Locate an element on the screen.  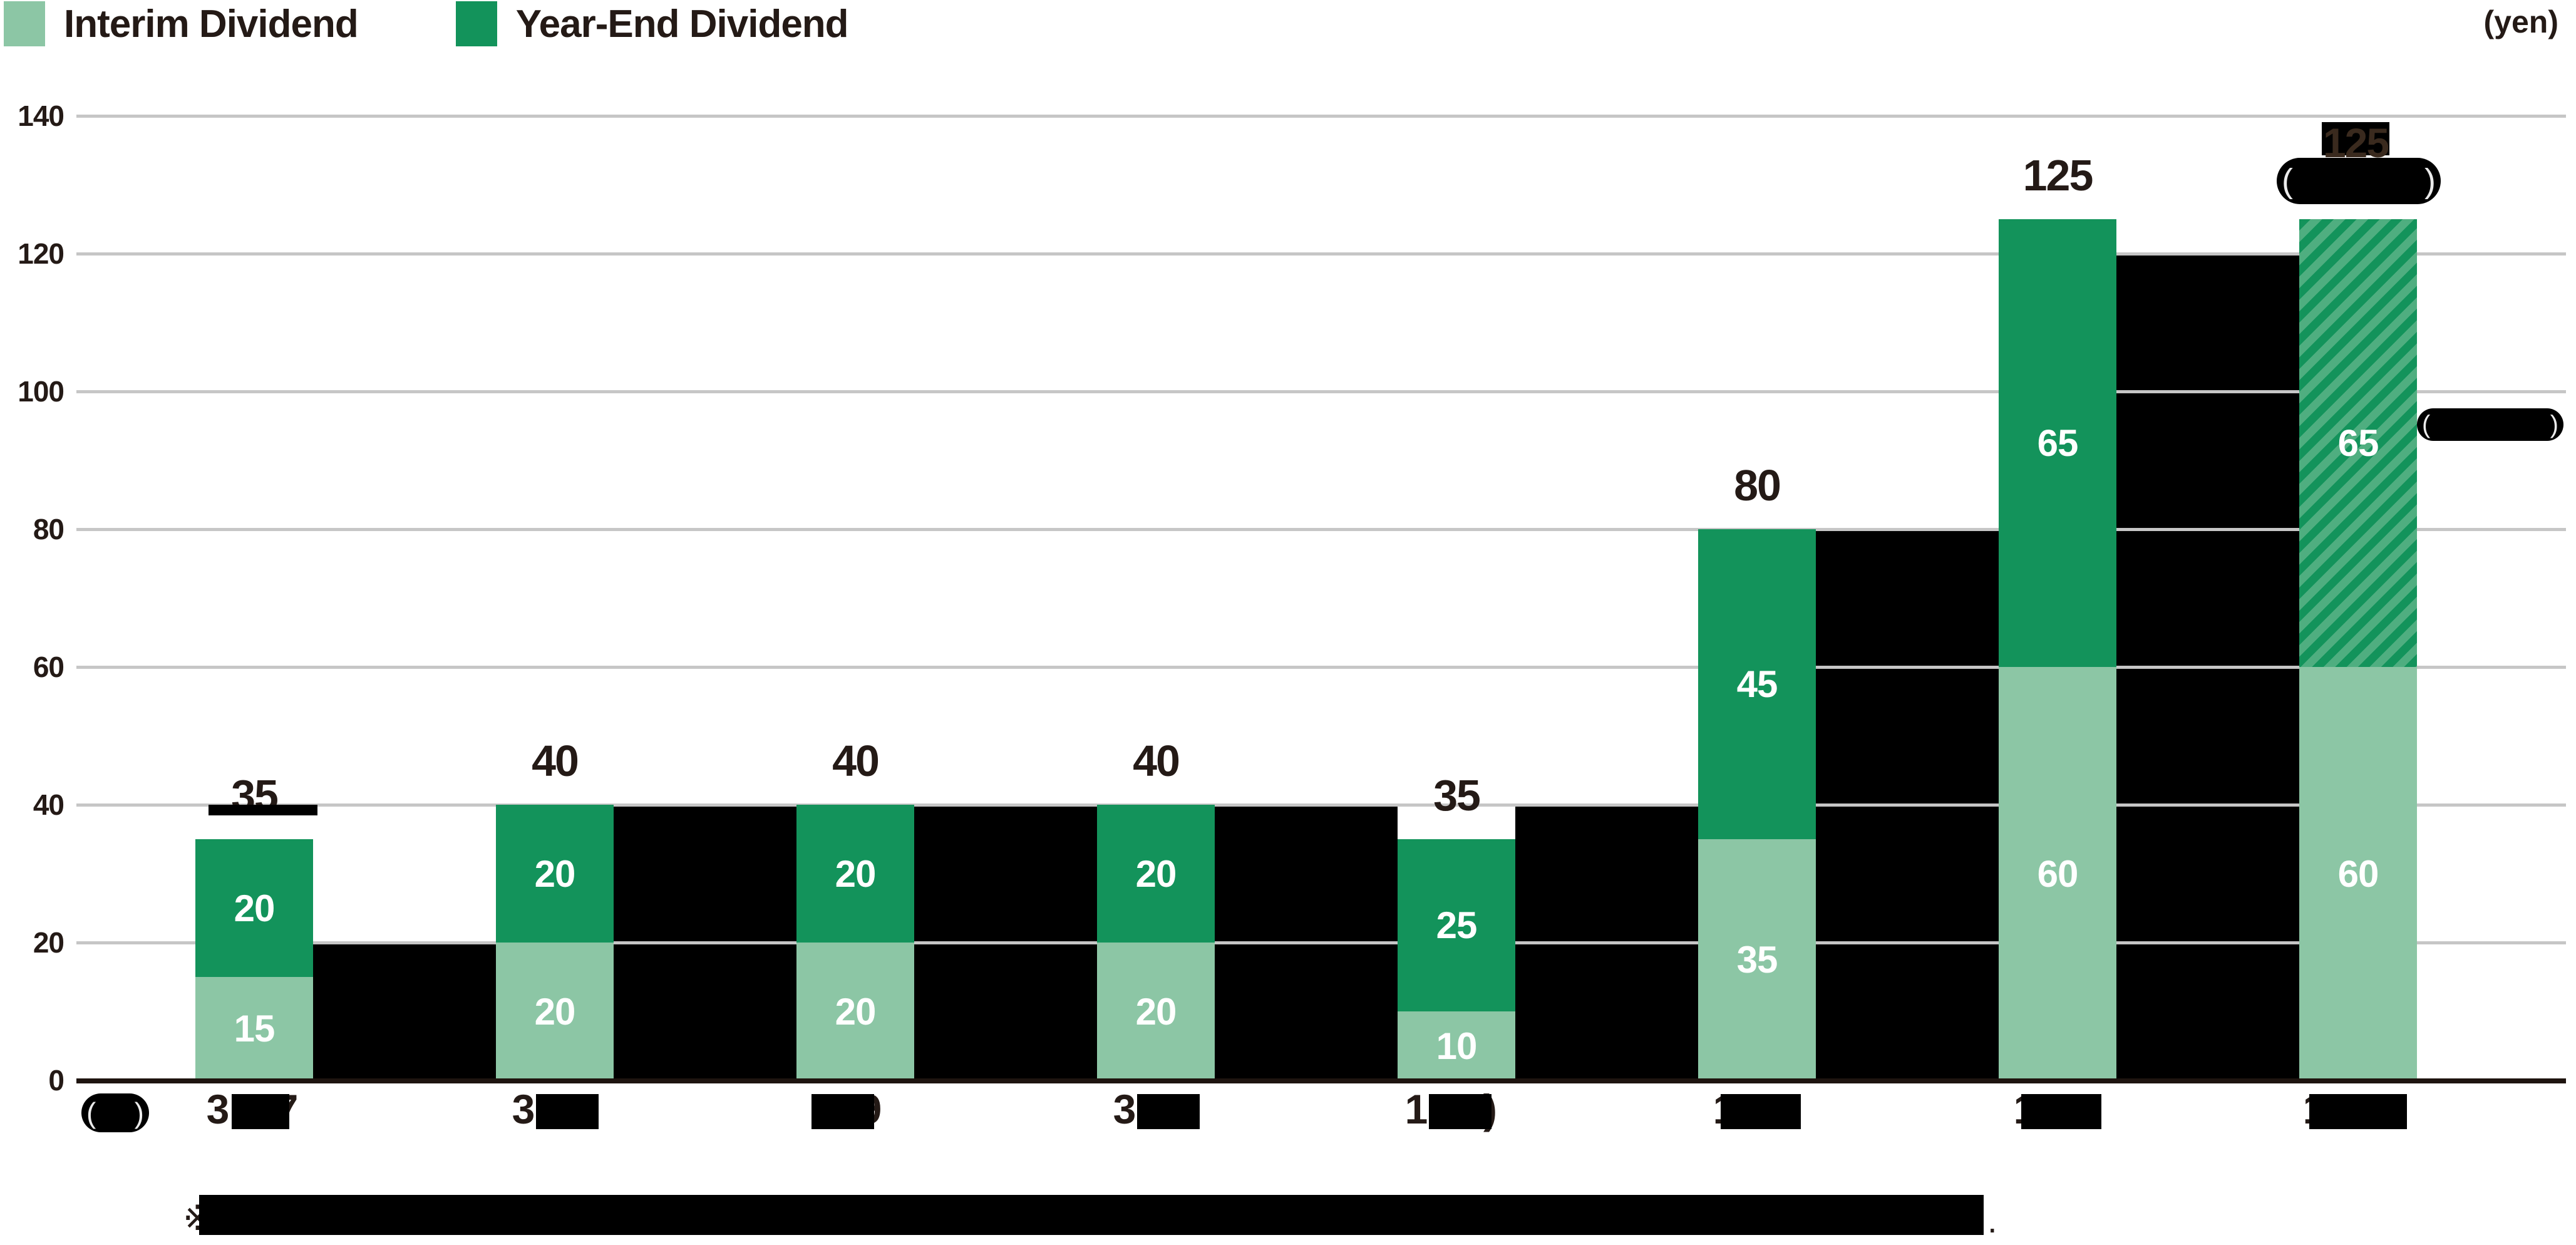
bar-segment-year-end-4: 25 is located at coordinates (1456, 925).